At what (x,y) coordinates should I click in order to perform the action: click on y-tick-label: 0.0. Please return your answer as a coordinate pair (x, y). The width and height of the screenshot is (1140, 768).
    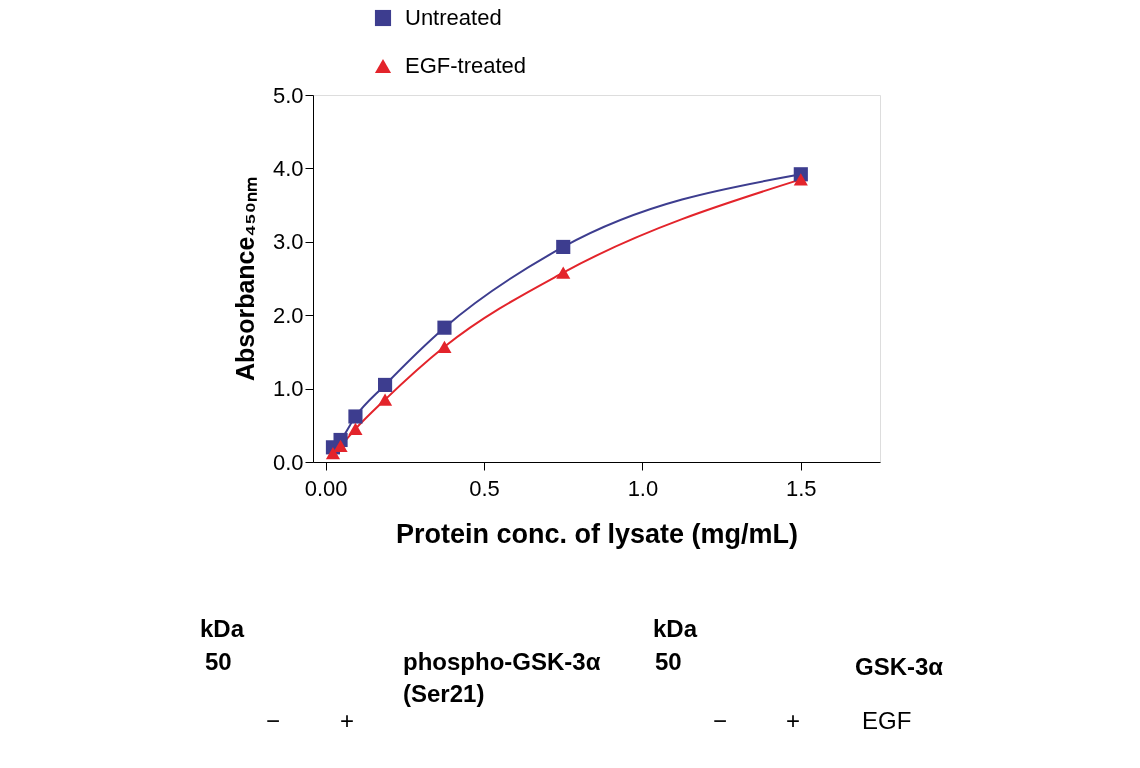
    Looking at the image, I should click on (288, 462).